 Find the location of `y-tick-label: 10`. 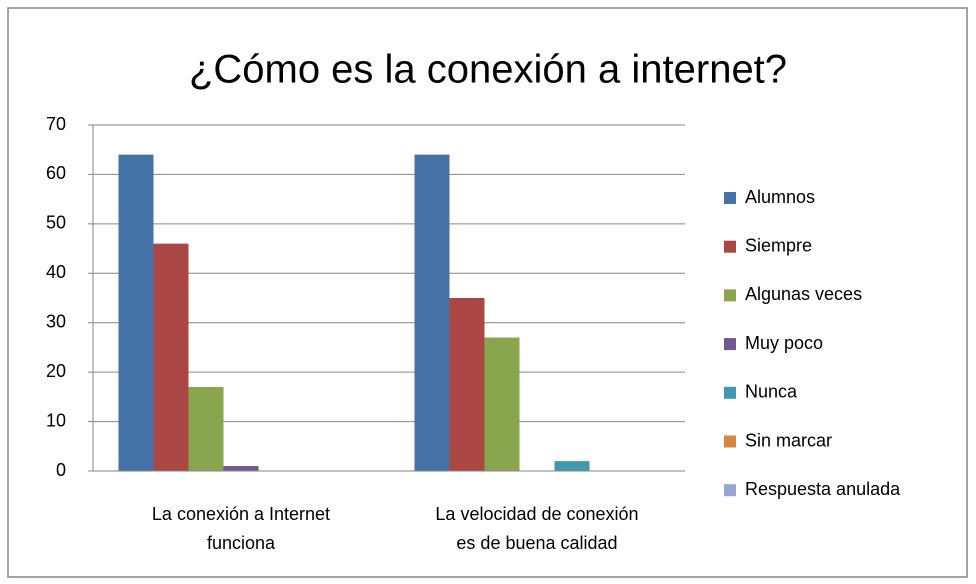

y-tick-label: 10 is located at coordinates (56, 420).